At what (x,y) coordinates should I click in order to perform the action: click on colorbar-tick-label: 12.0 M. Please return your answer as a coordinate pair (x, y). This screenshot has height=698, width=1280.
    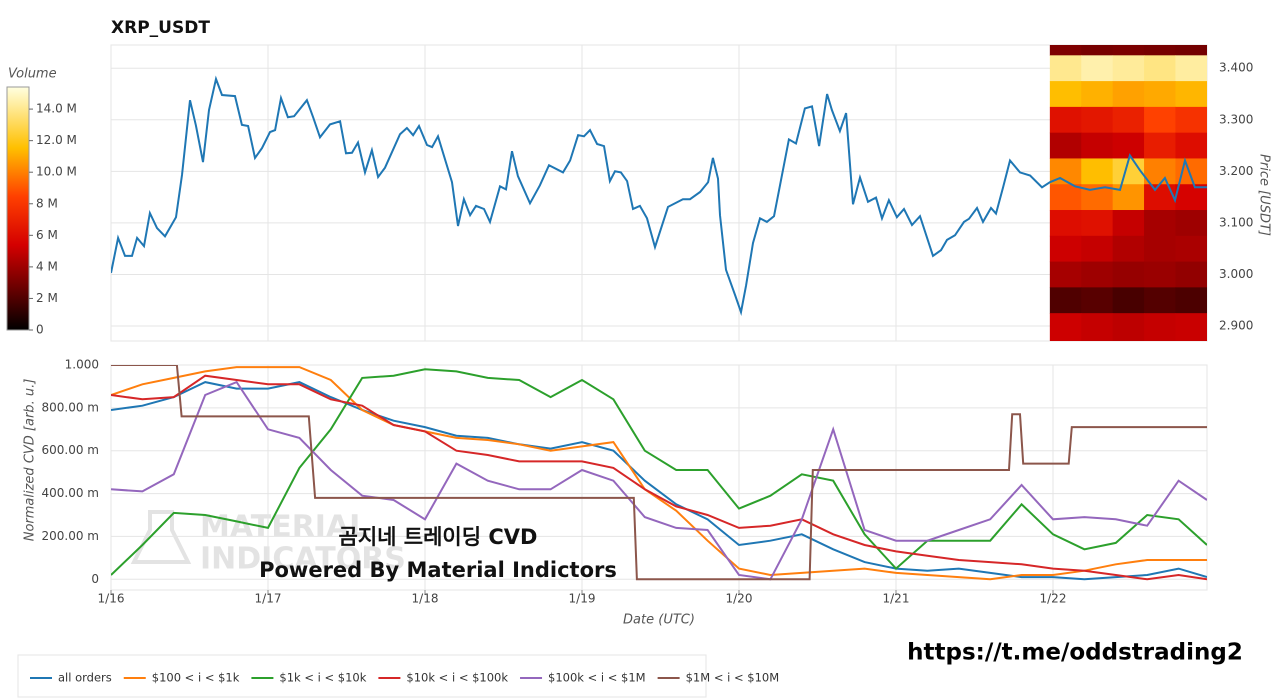
    Looking at the image, I should click on (56, 140).